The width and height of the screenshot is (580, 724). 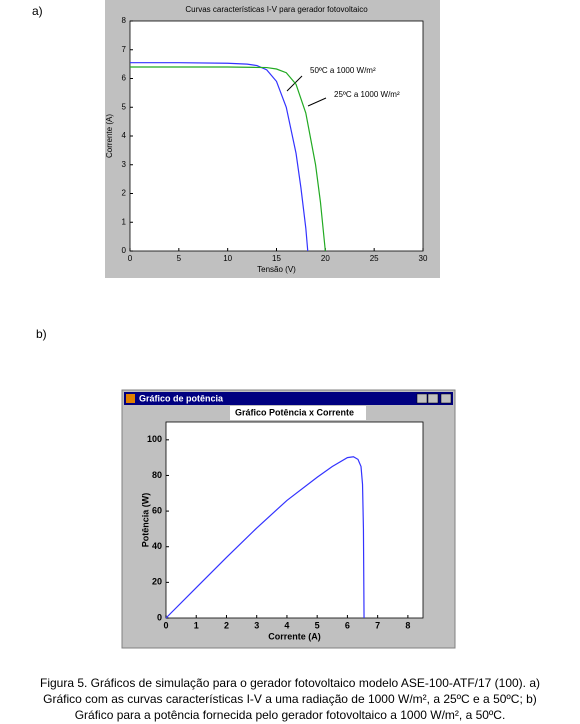 I want to click on x-tick-label: 10, so click(x=227, y=258).